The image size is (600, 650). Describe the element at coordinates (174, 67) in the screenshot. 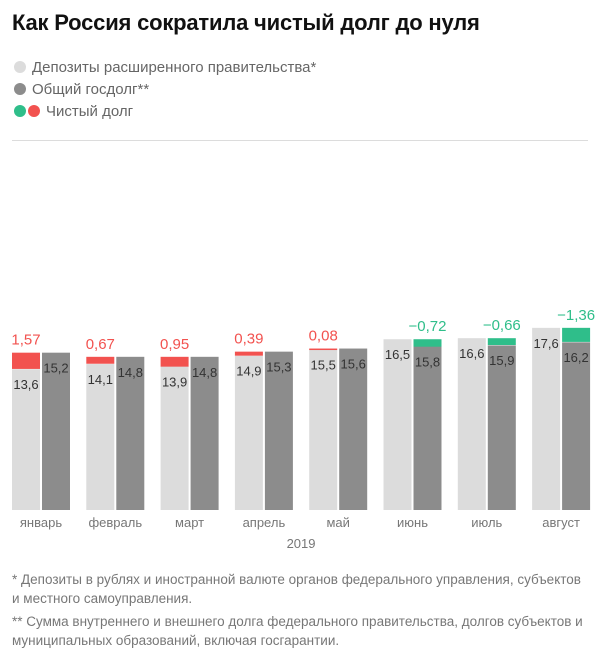

I see `legend-label-deposits: Депозиты расширенного правительства*` at that location.